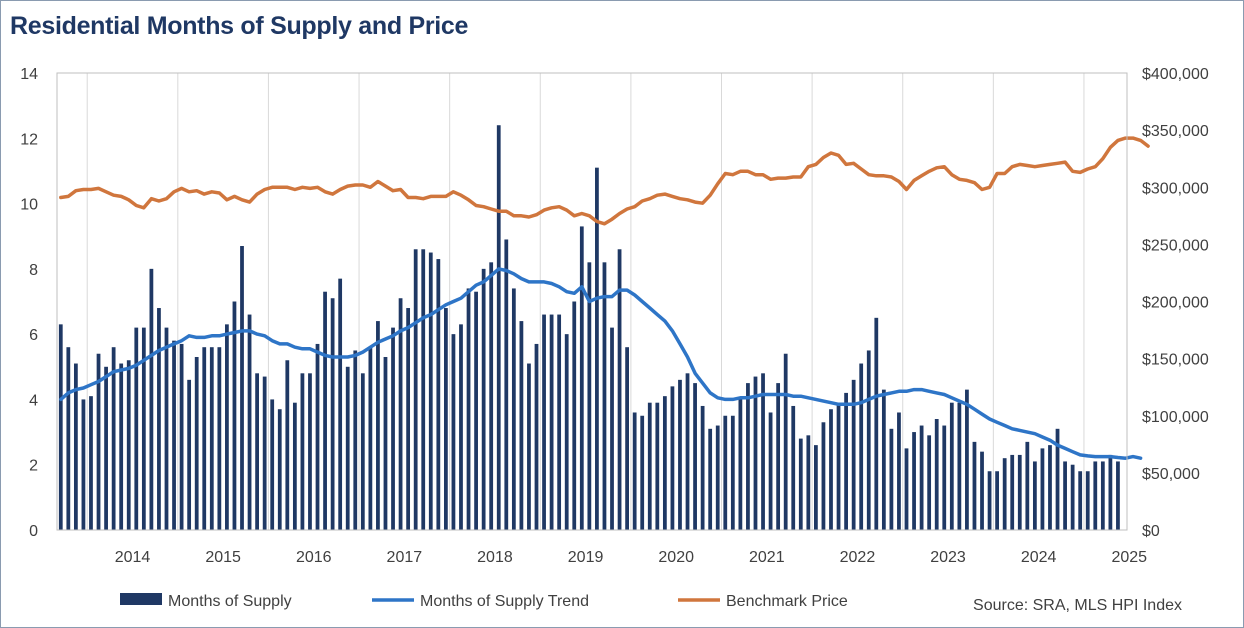 The height and width of the screenshot is (628, 1244). What do you see at coordinates (133, 557) in the screenshot?
I see `x-tick-label: 2014` at bounding box center [133, 557].